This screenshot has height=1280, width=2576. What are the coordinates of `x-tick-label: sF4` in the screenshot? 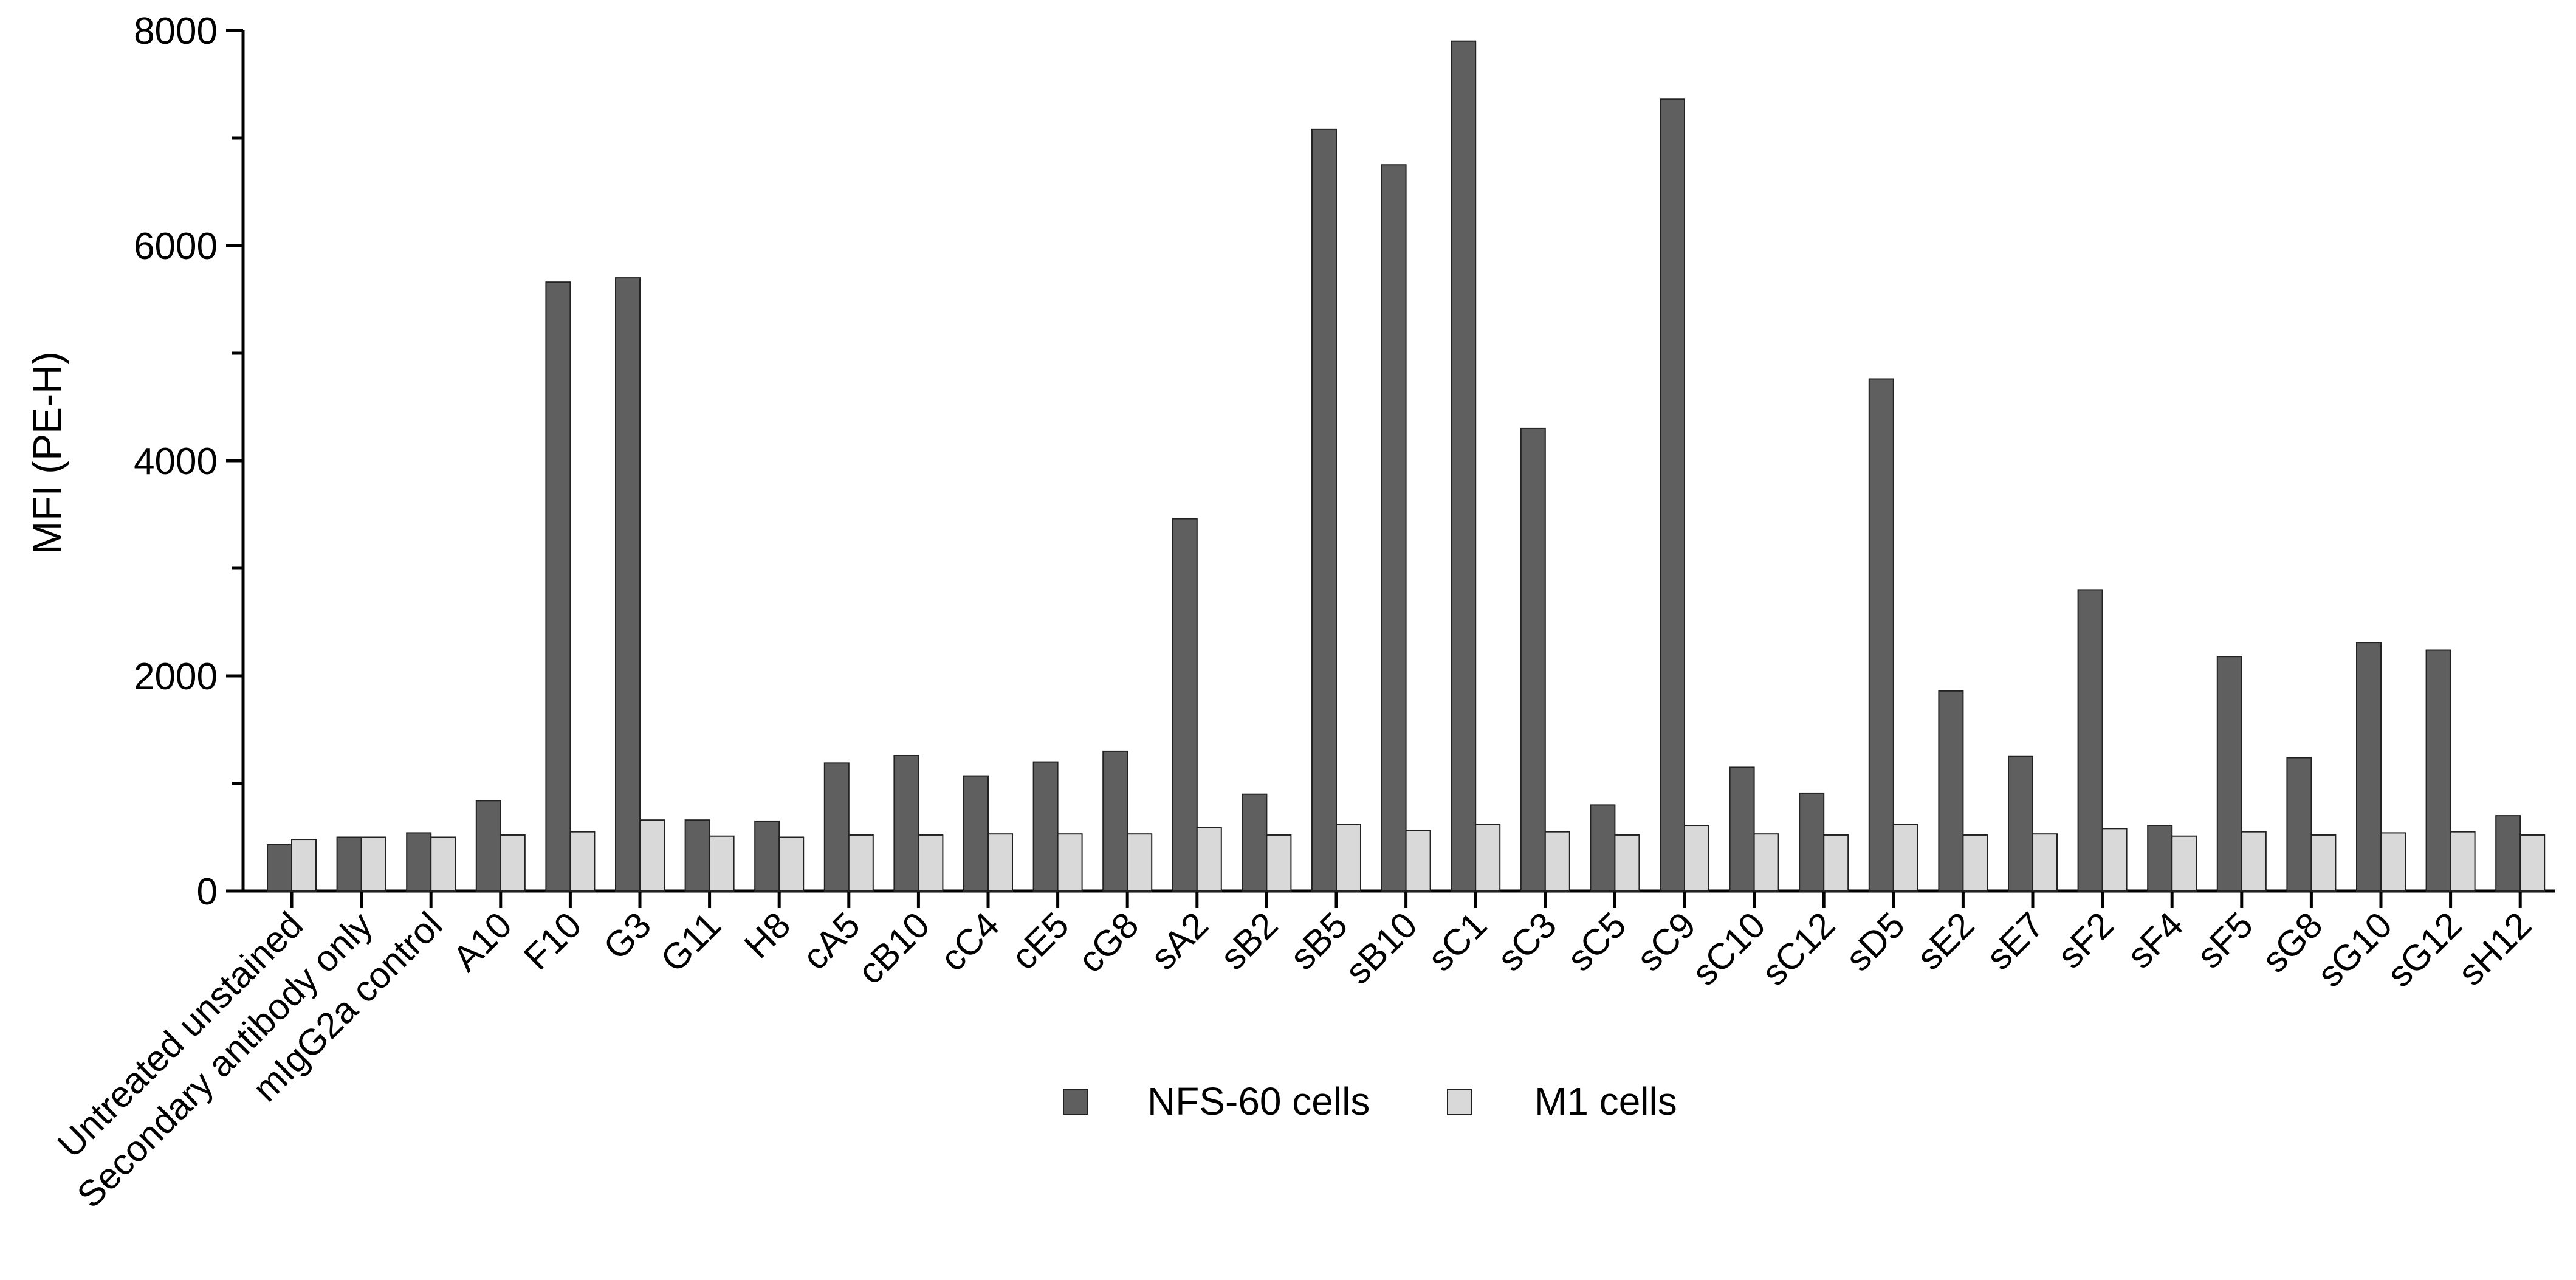 It's located at (2155, 940).